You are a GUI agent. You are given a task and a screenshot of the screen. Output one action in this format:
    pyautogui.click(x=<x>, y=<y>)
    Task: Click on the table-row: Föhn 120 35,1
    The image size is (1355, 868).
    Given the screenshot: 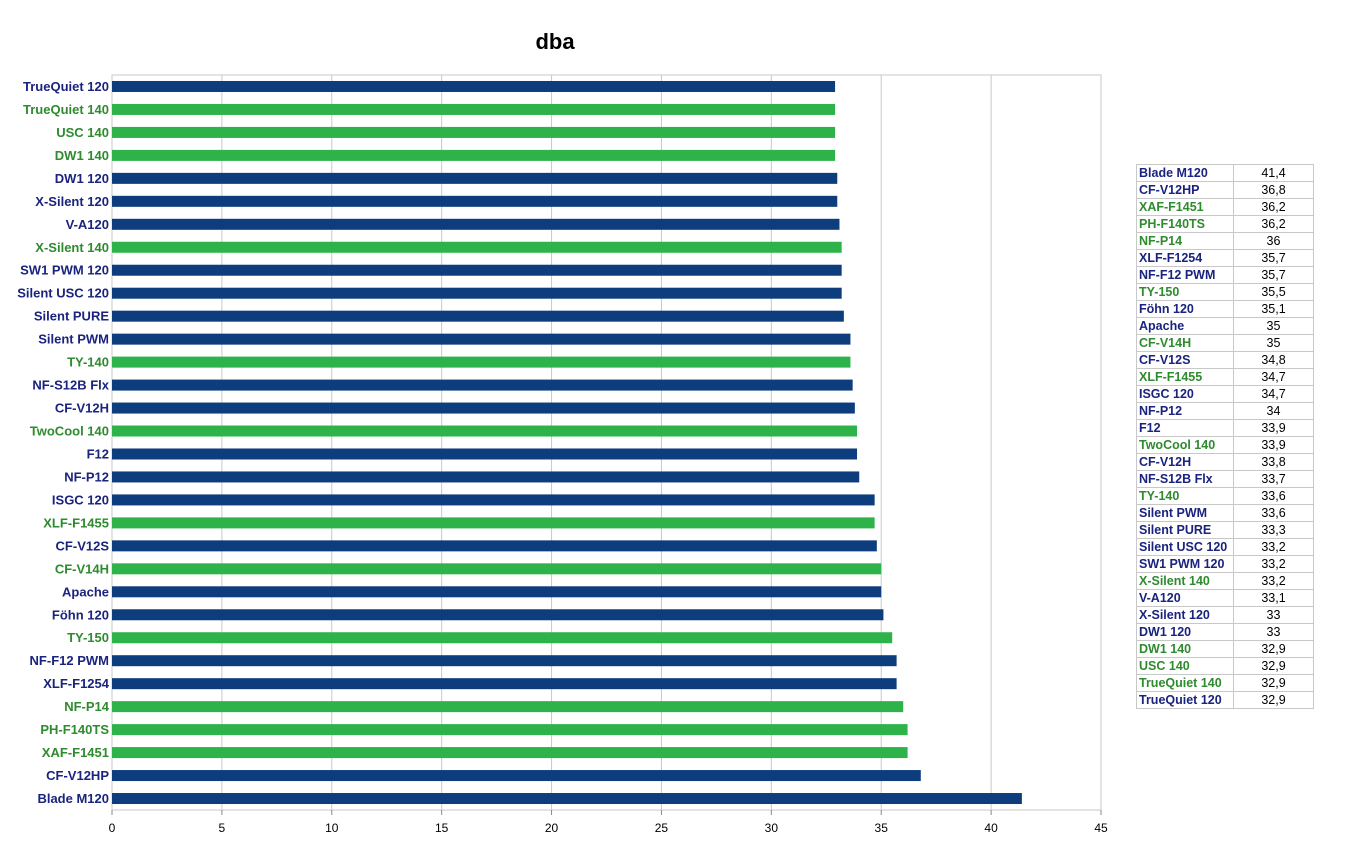 What is the action you would take?
    pyautogui.click(x=1225, y=309)
    